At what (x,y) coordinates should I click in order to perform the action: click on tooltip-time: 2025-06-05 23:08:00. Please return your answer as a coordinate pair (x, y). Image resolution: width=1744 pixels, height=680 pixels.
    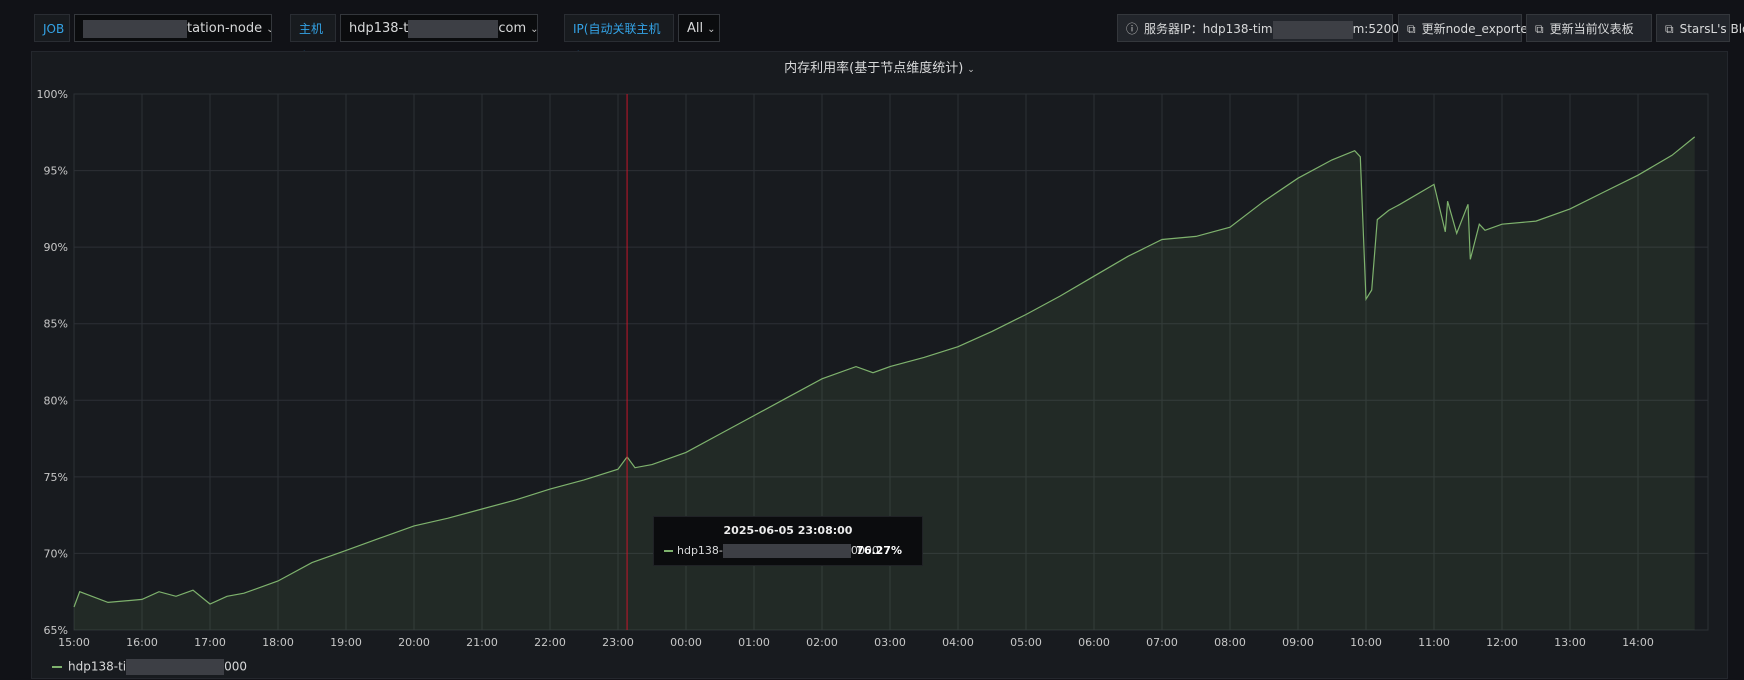
    Looking at the image, I should click on (788, 530).